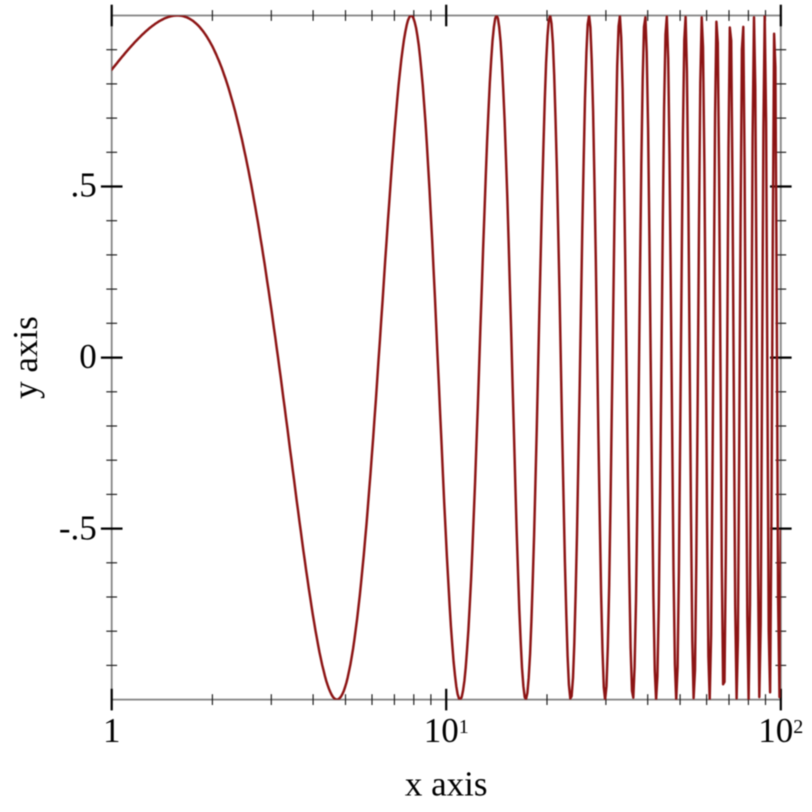 This screenshot has width=812, height=812. Describe the element at coordinates (112, 730) in the screenshot. I see `svg-text: 1` at that location.